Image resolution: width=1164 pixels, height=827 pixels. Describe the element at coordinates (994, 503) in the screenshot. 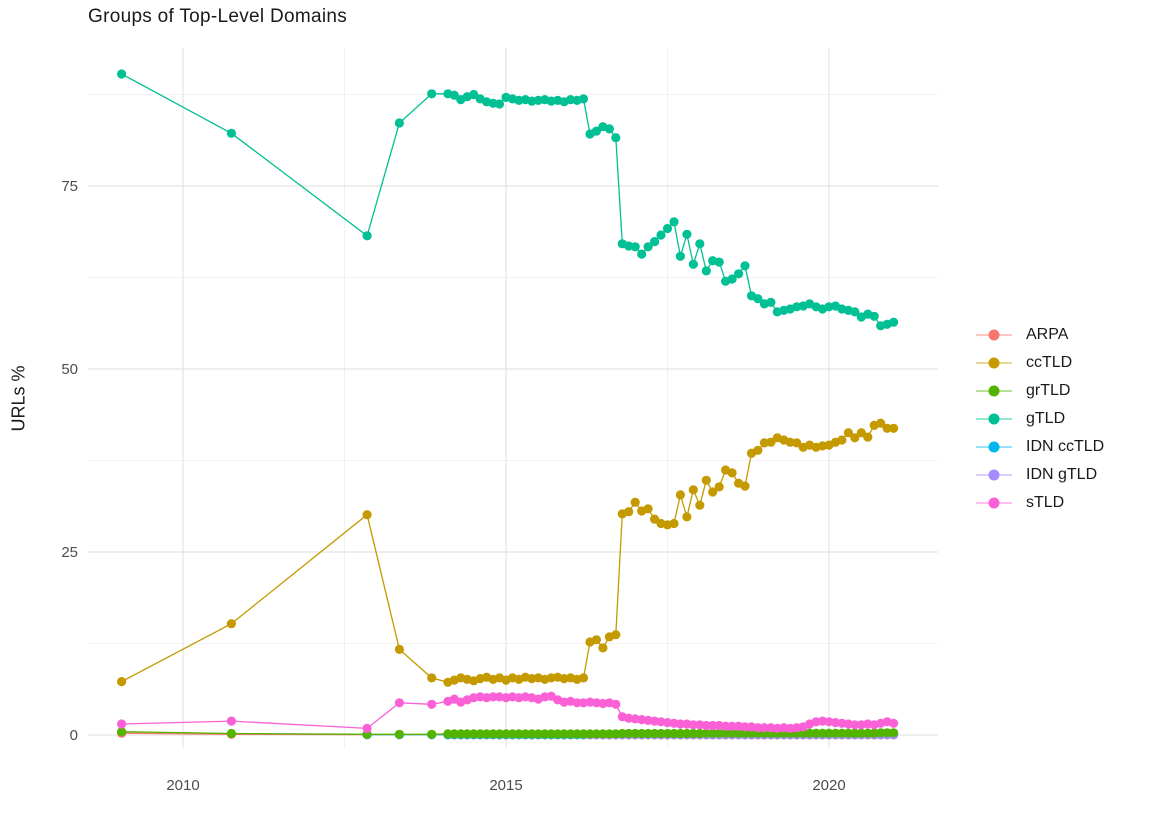

I see `stld-key-icon` at that location.